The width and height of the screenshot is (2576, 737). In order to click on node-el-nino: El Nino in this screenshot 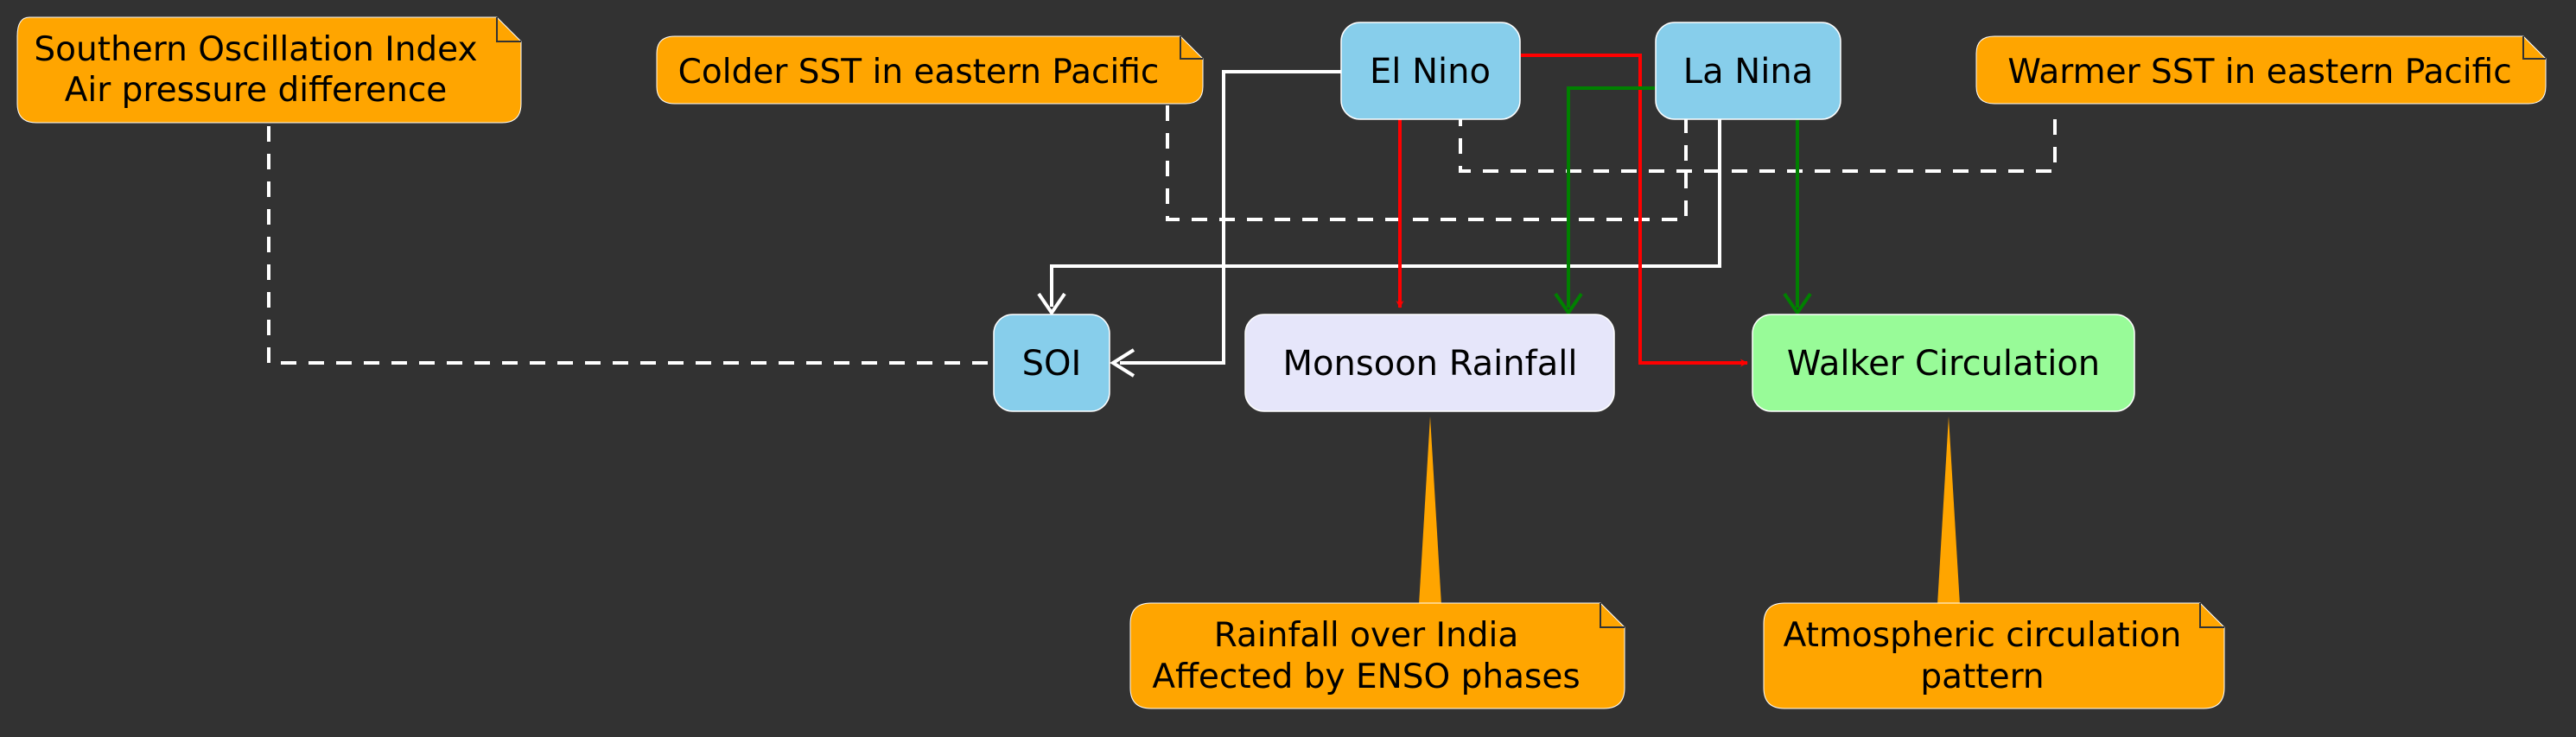, I will do `click(1430, 71)`.